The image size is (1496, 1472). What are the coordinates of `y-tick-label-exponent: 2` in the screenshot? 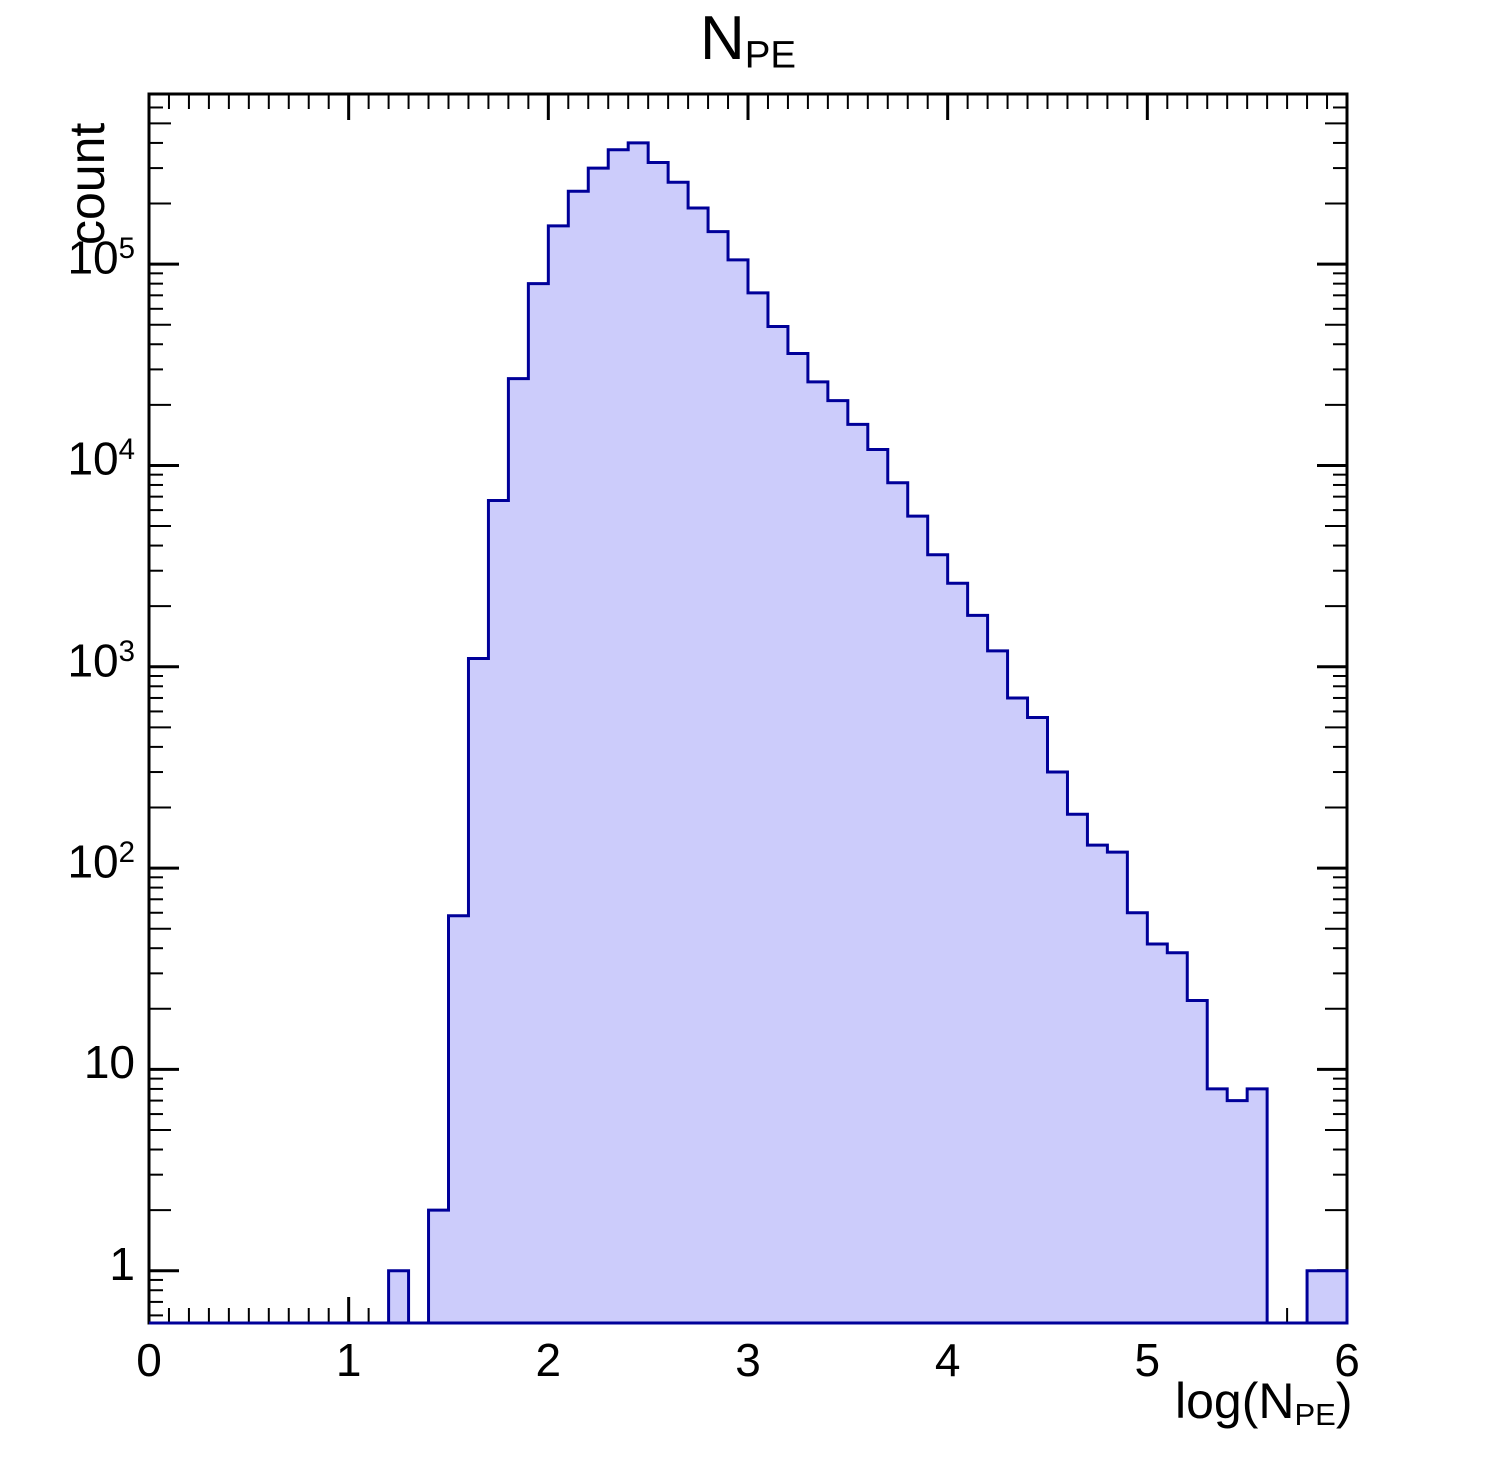 It's located at (126, 853).